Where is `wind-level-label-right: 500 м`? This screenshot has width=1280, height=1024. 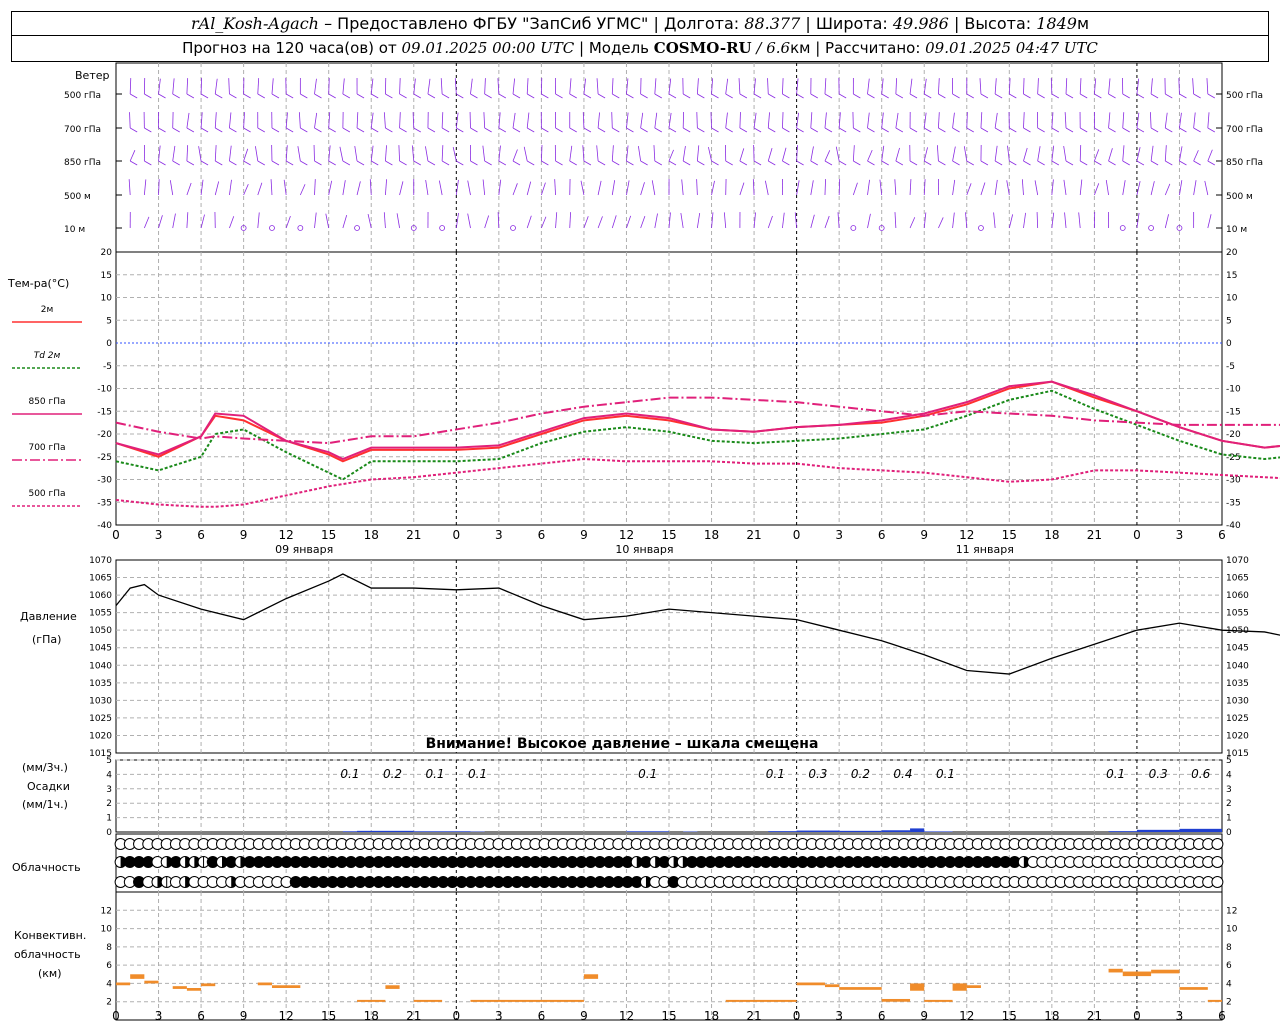
wind-level-label-right: 500 м is located at coordinates (1239, 197).